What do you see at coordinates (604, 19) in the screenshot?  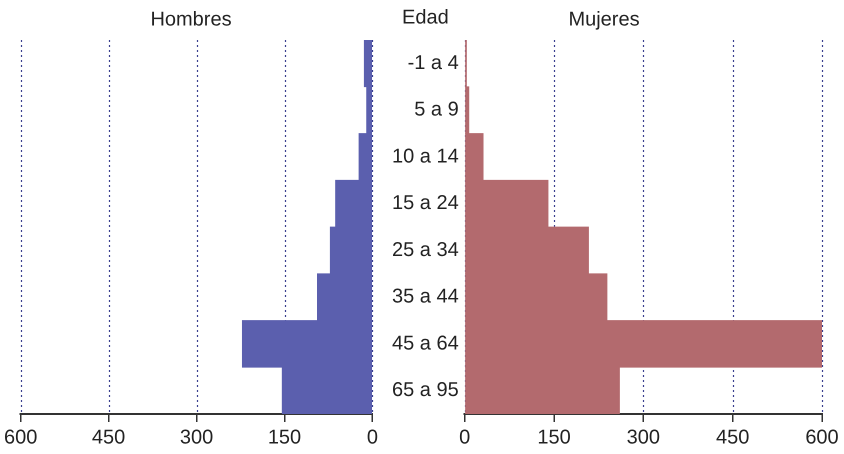 I see `chart-title: Mujeres` at bounding box center [604, 19].